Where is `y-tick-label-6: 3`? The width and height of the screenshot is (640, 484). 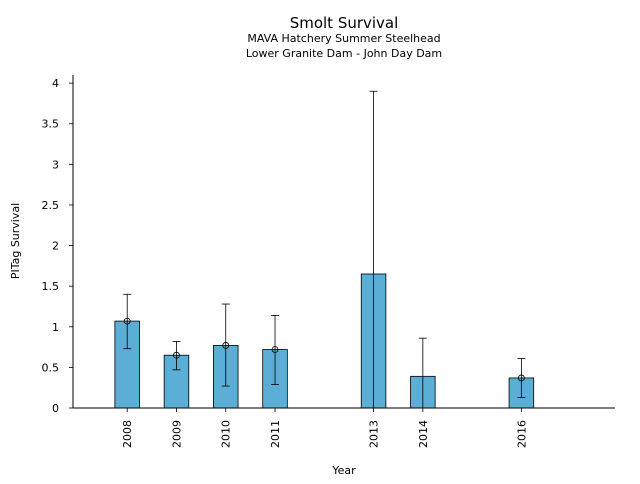
y-tick-label-6: 3 is located at coordinates (55, 164).